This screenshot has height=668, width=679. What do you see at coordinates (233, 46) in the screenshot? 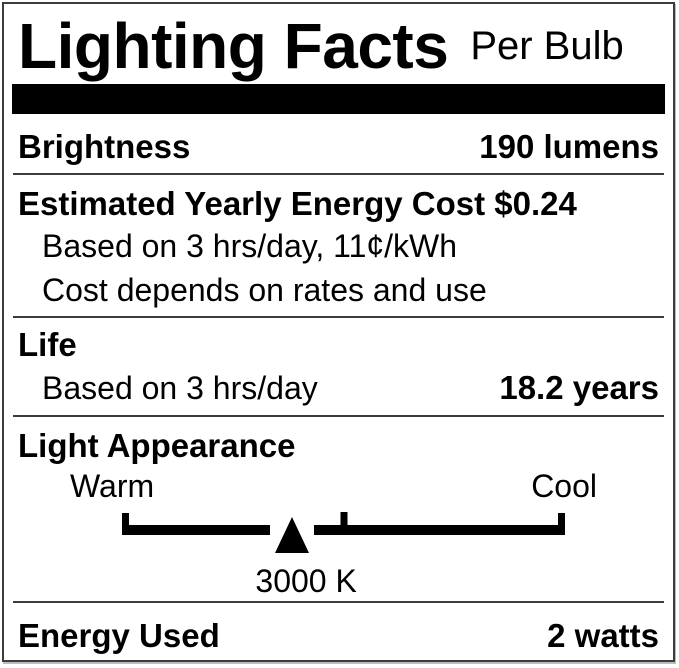
I see `label-title: Lighting Facts` at bounding box center [233, 46].